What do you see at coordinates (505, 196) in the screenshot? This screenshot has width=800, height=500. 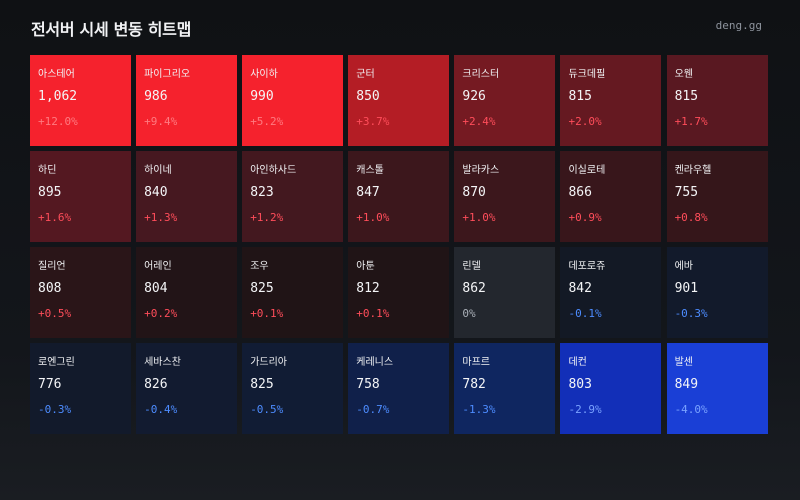 I see `heatmap-cell: 발라카스 870 +1.0%` at bounding box center [505, 196].